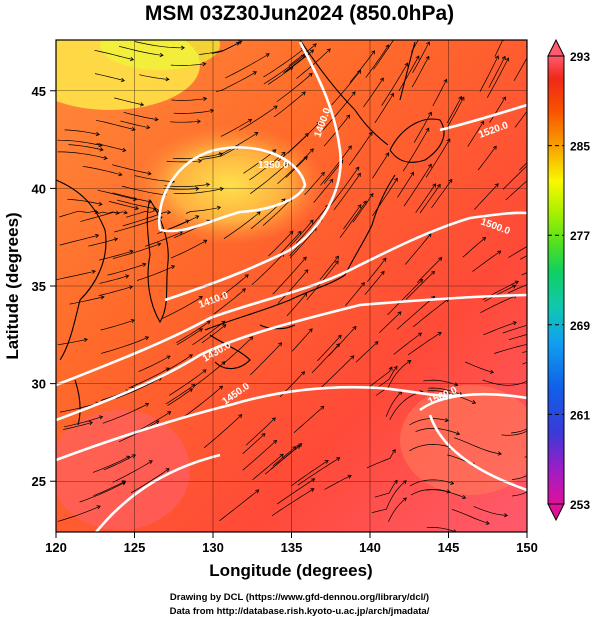 The width and height of the screenshot is (599, 625). Describe the element at coordinates (290, 570) in the screenshot. I see `x-axis-label: Longitude (degrees)` at that location.